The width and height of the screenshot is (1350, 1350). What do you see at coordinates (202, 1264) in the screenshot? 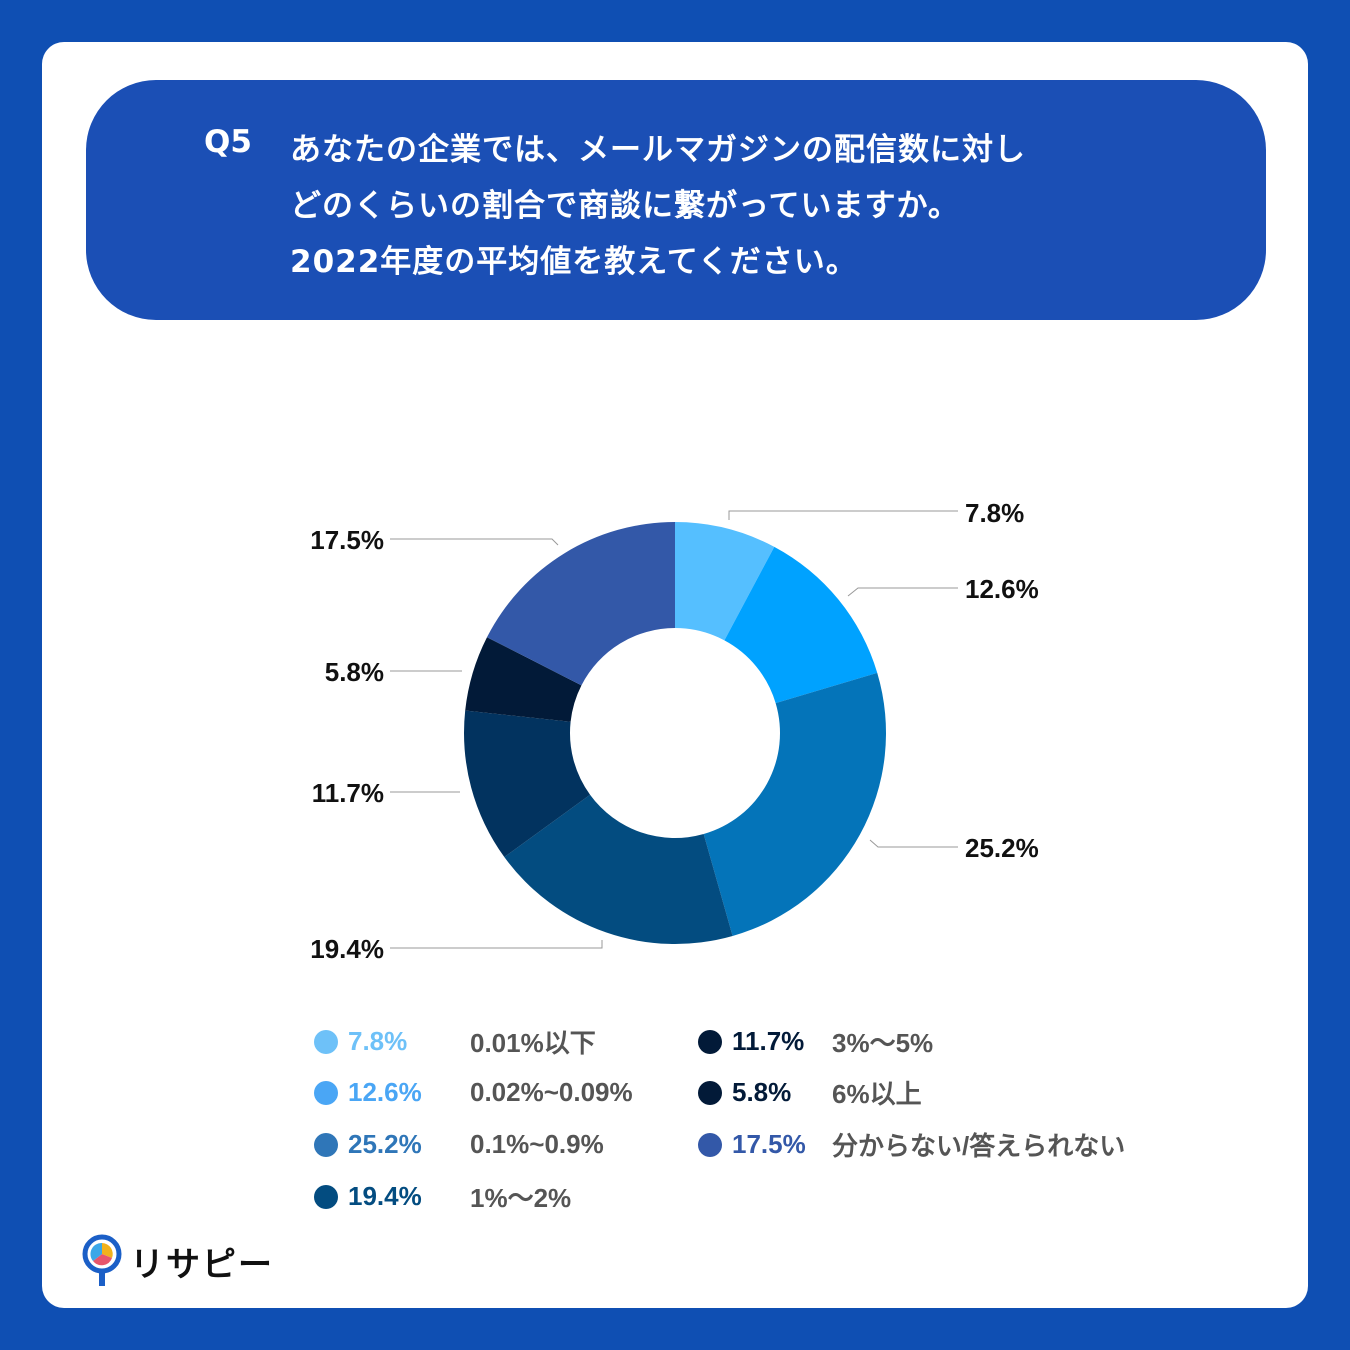
I see `logo-text: リサピー` at bounding box center [202, 1264].